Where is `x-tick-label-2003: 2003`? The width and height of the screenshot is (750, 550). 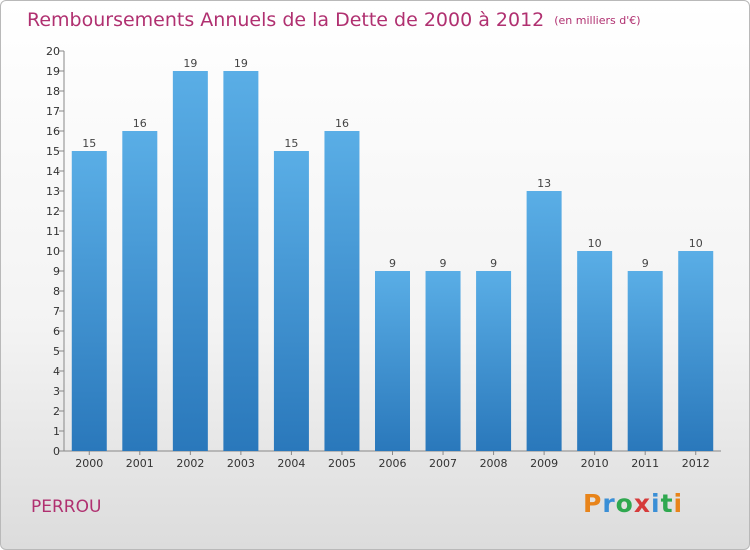 x-tick-label-2003: 2003 is located at coordinates (241, 463).